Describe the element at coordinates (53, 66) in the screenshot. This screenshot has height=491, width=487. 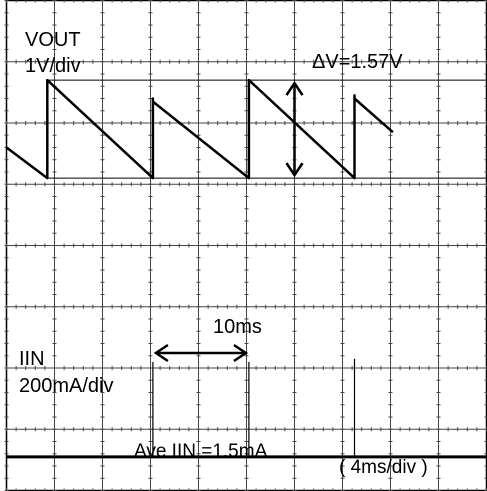
I see `vout-scale-label: 1V/div` at that location.